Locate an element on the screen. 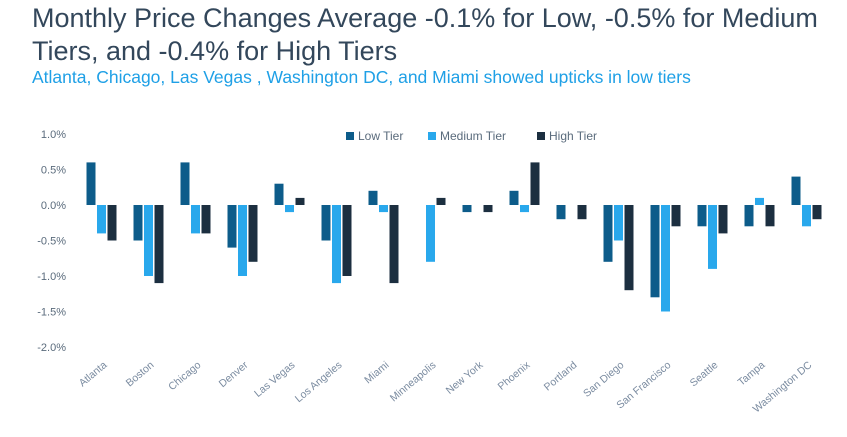 This screenshot has height=437, width=847. bar-high-tier-portland is located at coordinates (582, 212).